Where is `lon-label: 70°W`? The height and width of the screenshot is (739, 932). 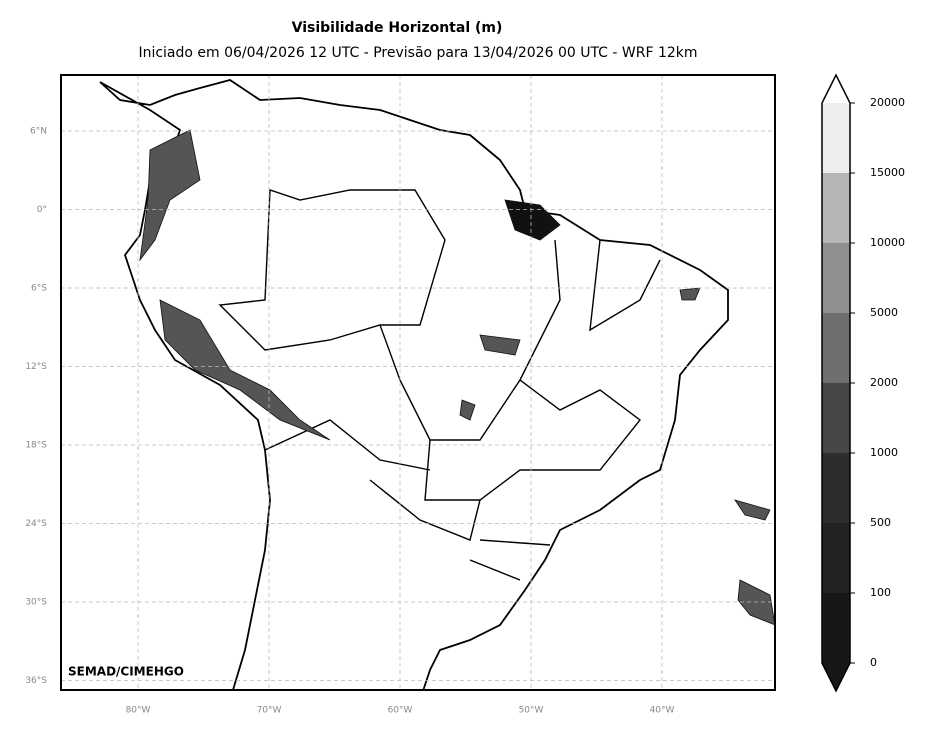 lon-label: 70°W is located at coordinates (269, 711).